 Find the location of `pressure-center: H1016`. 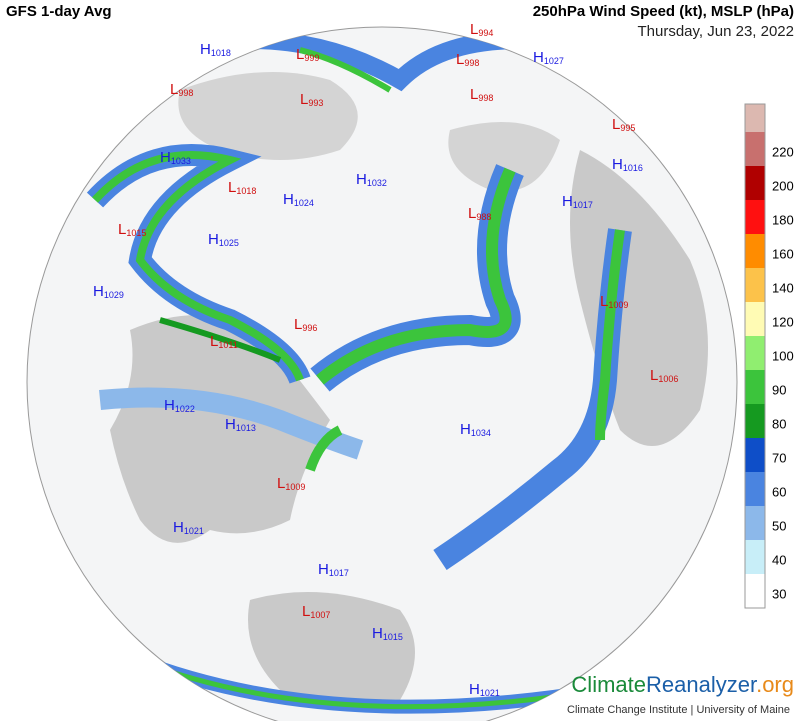

pressure-center: H1016 is located at coordinates (627, 164).